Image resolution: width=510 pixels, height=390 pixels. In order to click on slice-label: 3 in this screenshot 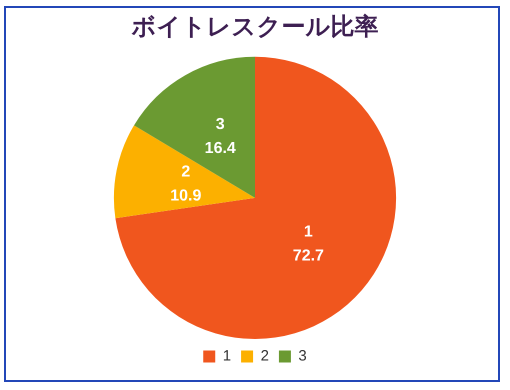, I will do `click(220, 124)`.